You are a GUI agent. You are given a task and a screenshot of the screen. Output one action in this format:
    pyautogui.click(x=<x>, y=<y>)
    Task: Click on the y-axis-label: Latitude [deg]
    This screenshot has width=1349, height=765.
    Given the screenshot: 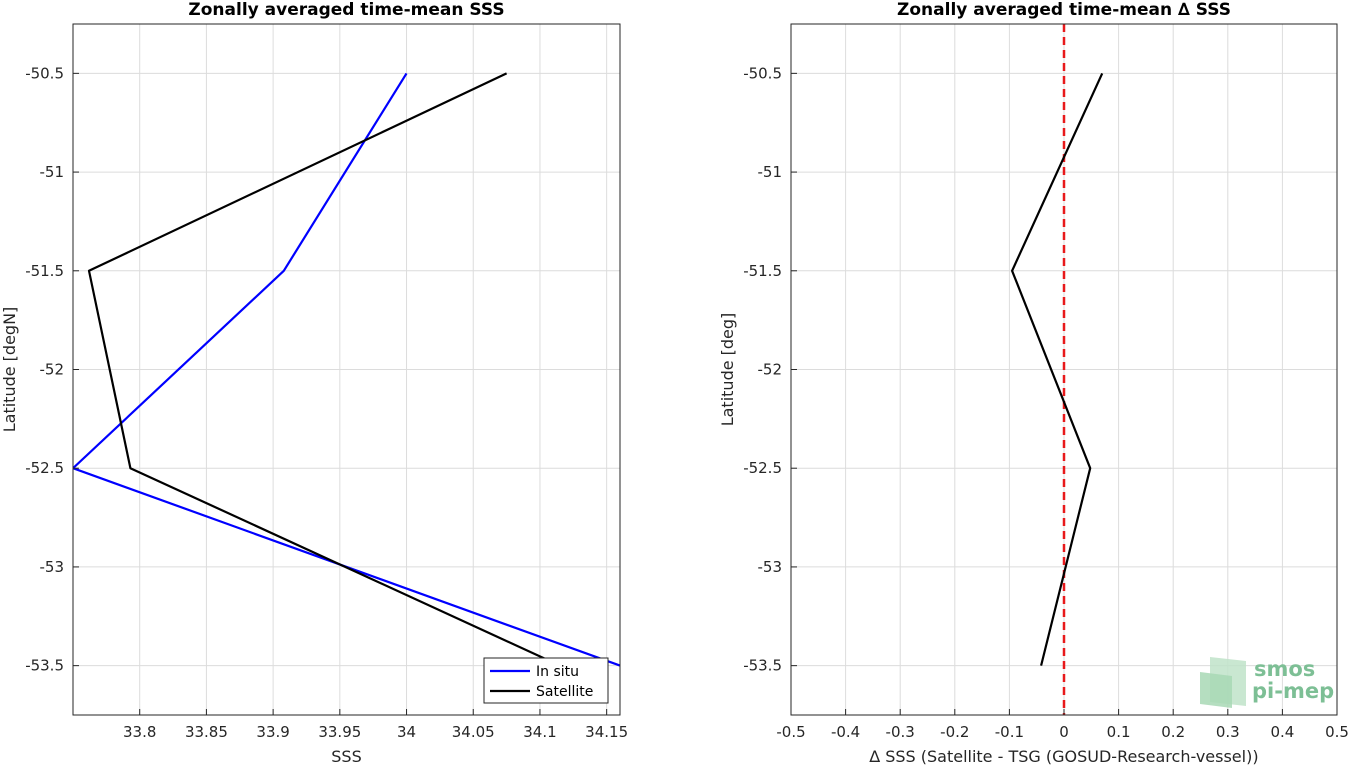 What is the action you would take?
    pyautogui.click(x=727, y=370)
    